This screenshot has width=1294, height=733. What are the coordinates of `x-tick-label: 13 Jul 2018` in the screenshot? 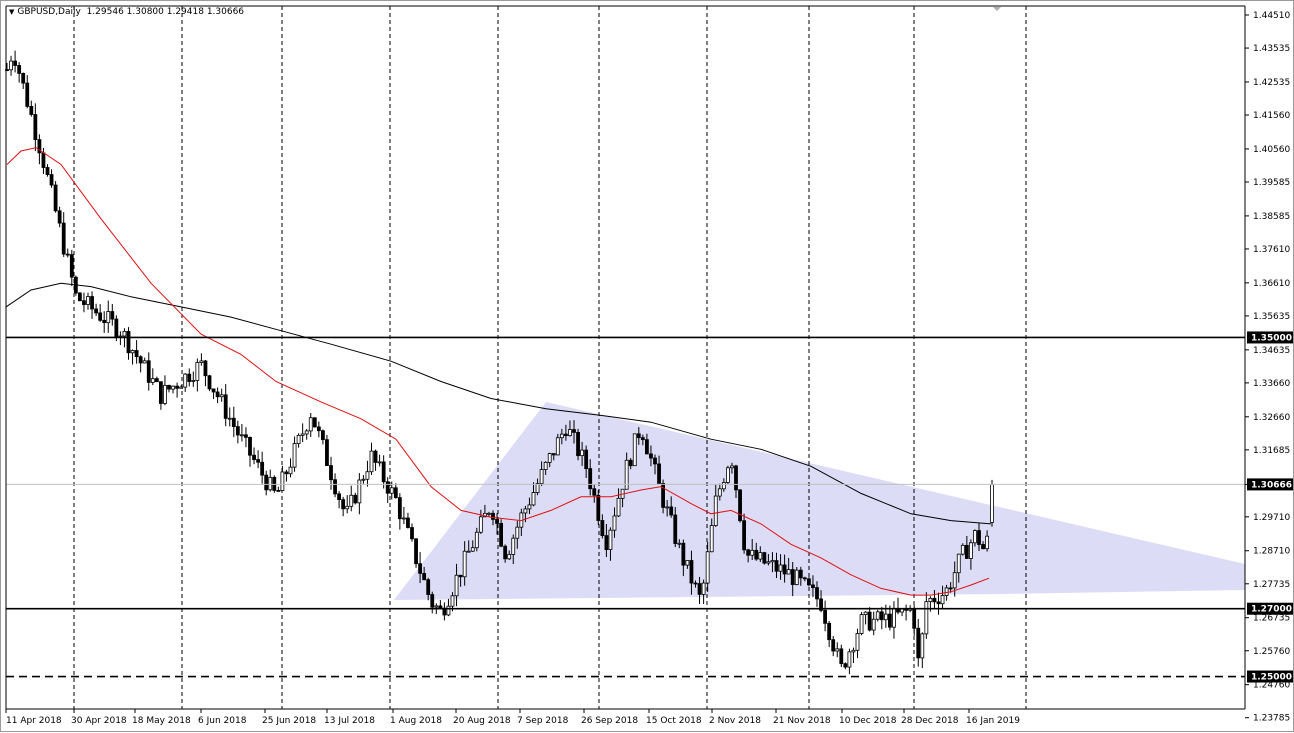 It's located at (349, 721).